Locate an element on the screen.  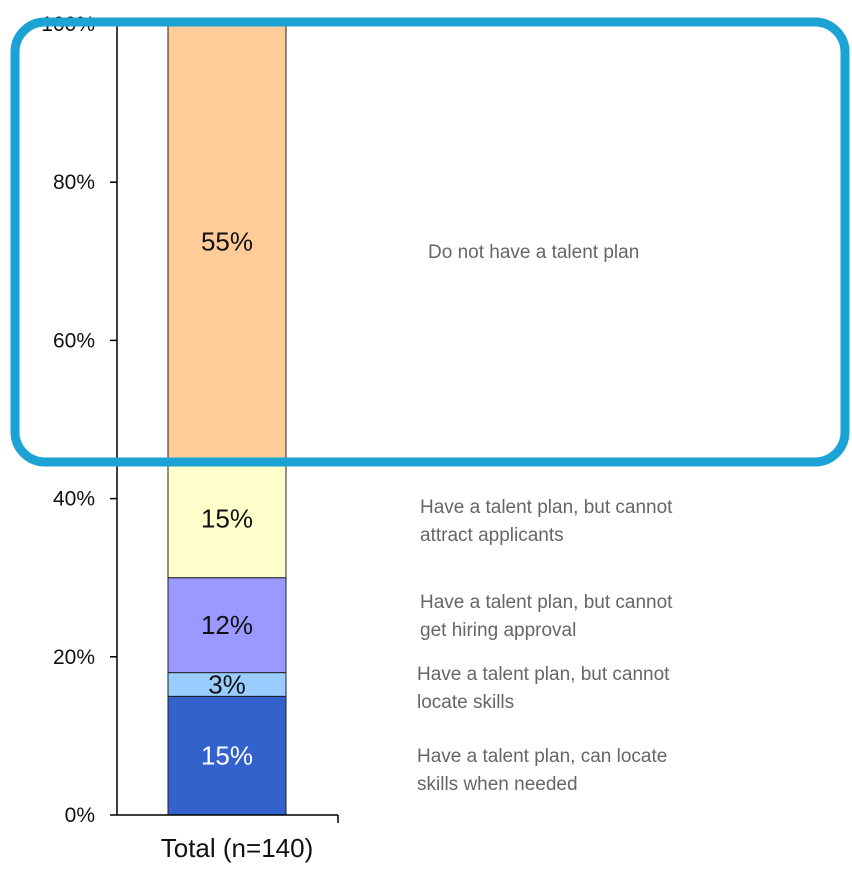
segment-labels: 15% 3% 12% 15% 55% is located at coordinates (227, 499).